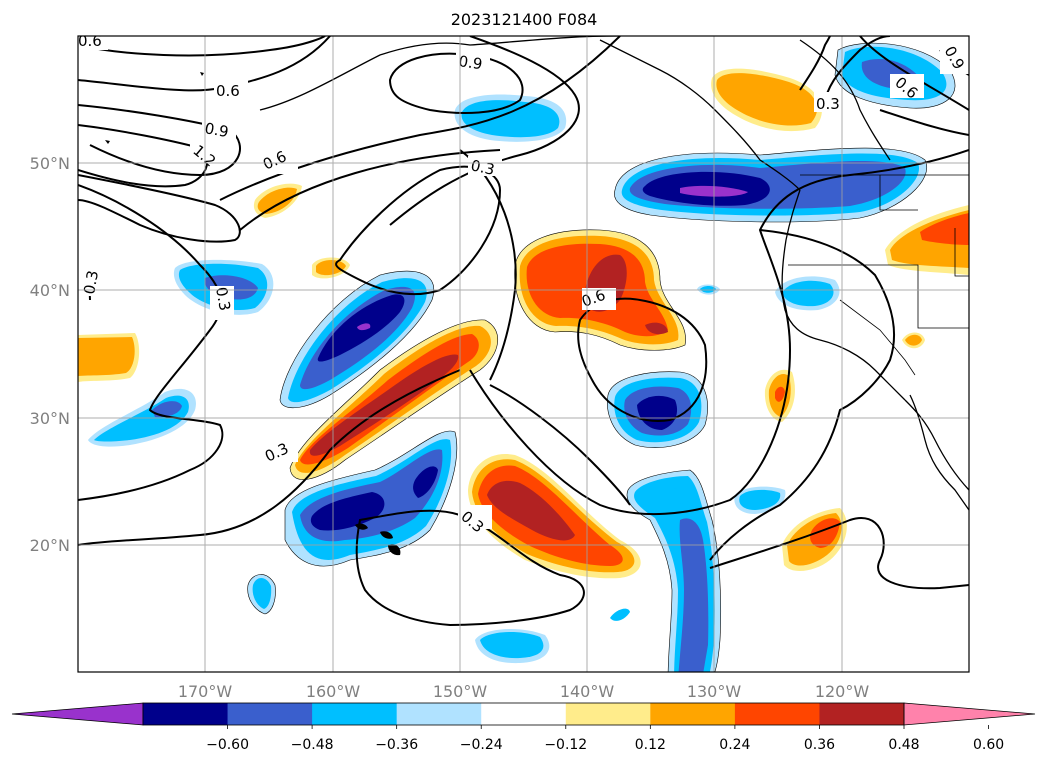  Describe the element at coordinates (205, 691) in the screenshot. I see `lon-label: 170°W` at that location.